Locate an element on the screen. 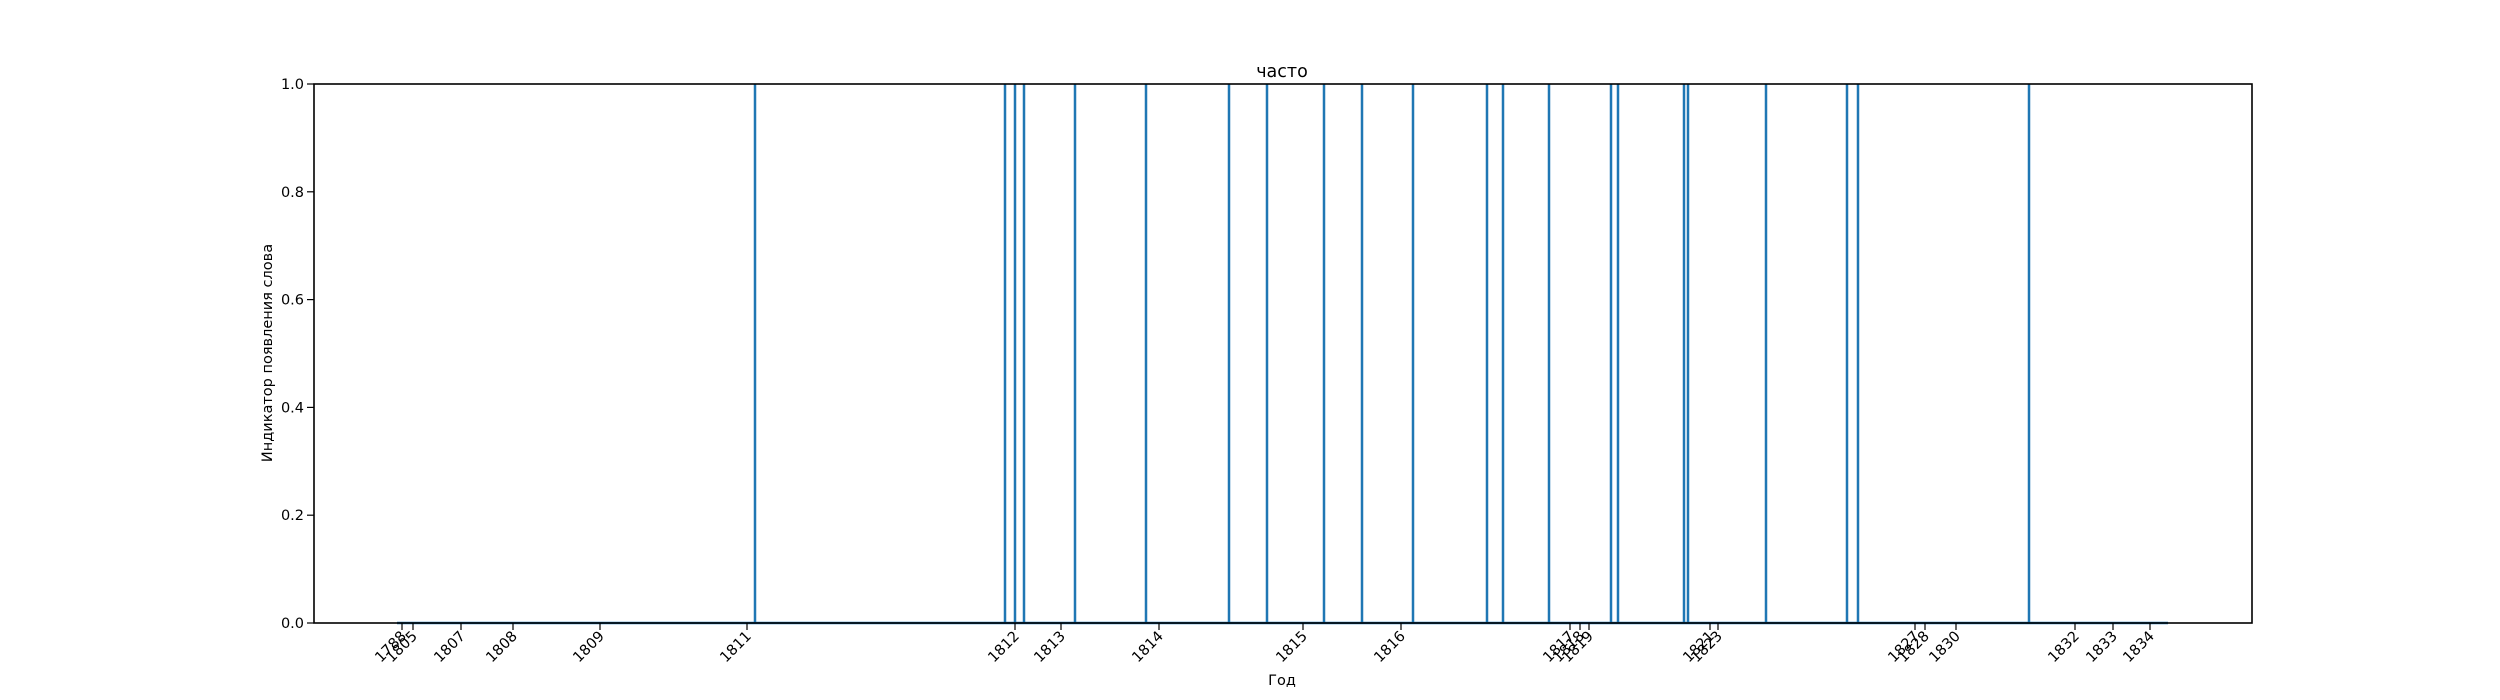  x-tick-label: 1832 is located at coordinates (2063, 647).